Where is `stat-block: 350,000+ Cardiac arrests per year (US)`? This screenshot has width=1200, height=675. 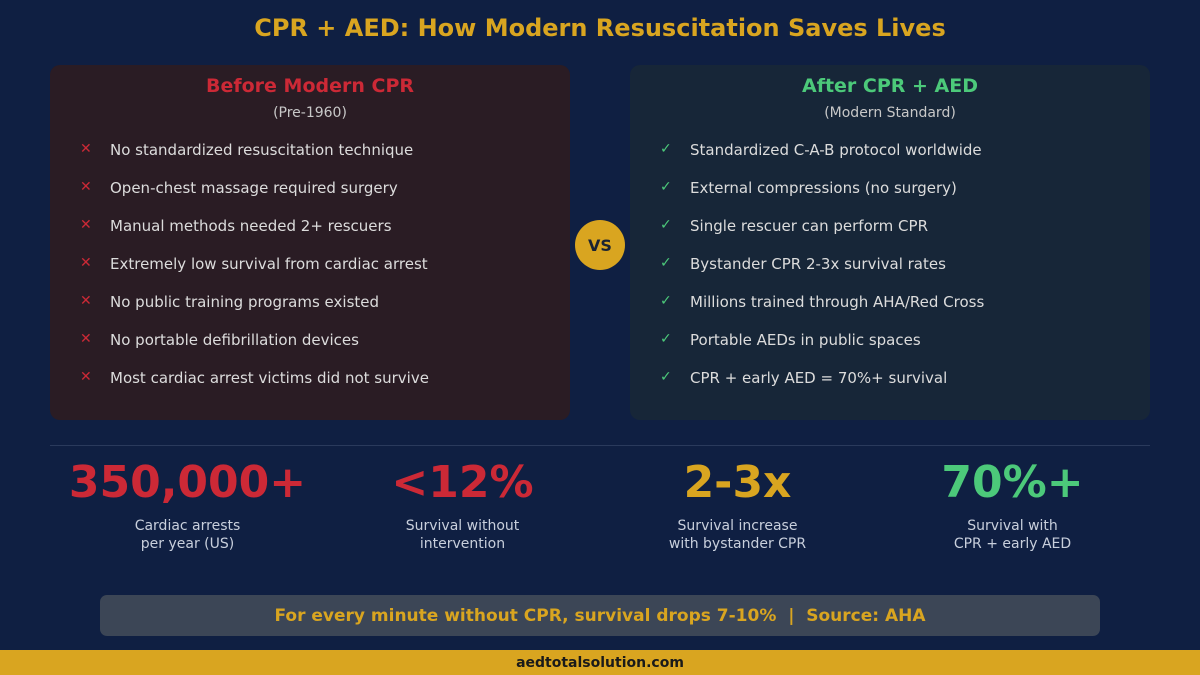 stat-block: 350,000+ Cardiac arrests per year (US) is located at coordinates (187, 504).